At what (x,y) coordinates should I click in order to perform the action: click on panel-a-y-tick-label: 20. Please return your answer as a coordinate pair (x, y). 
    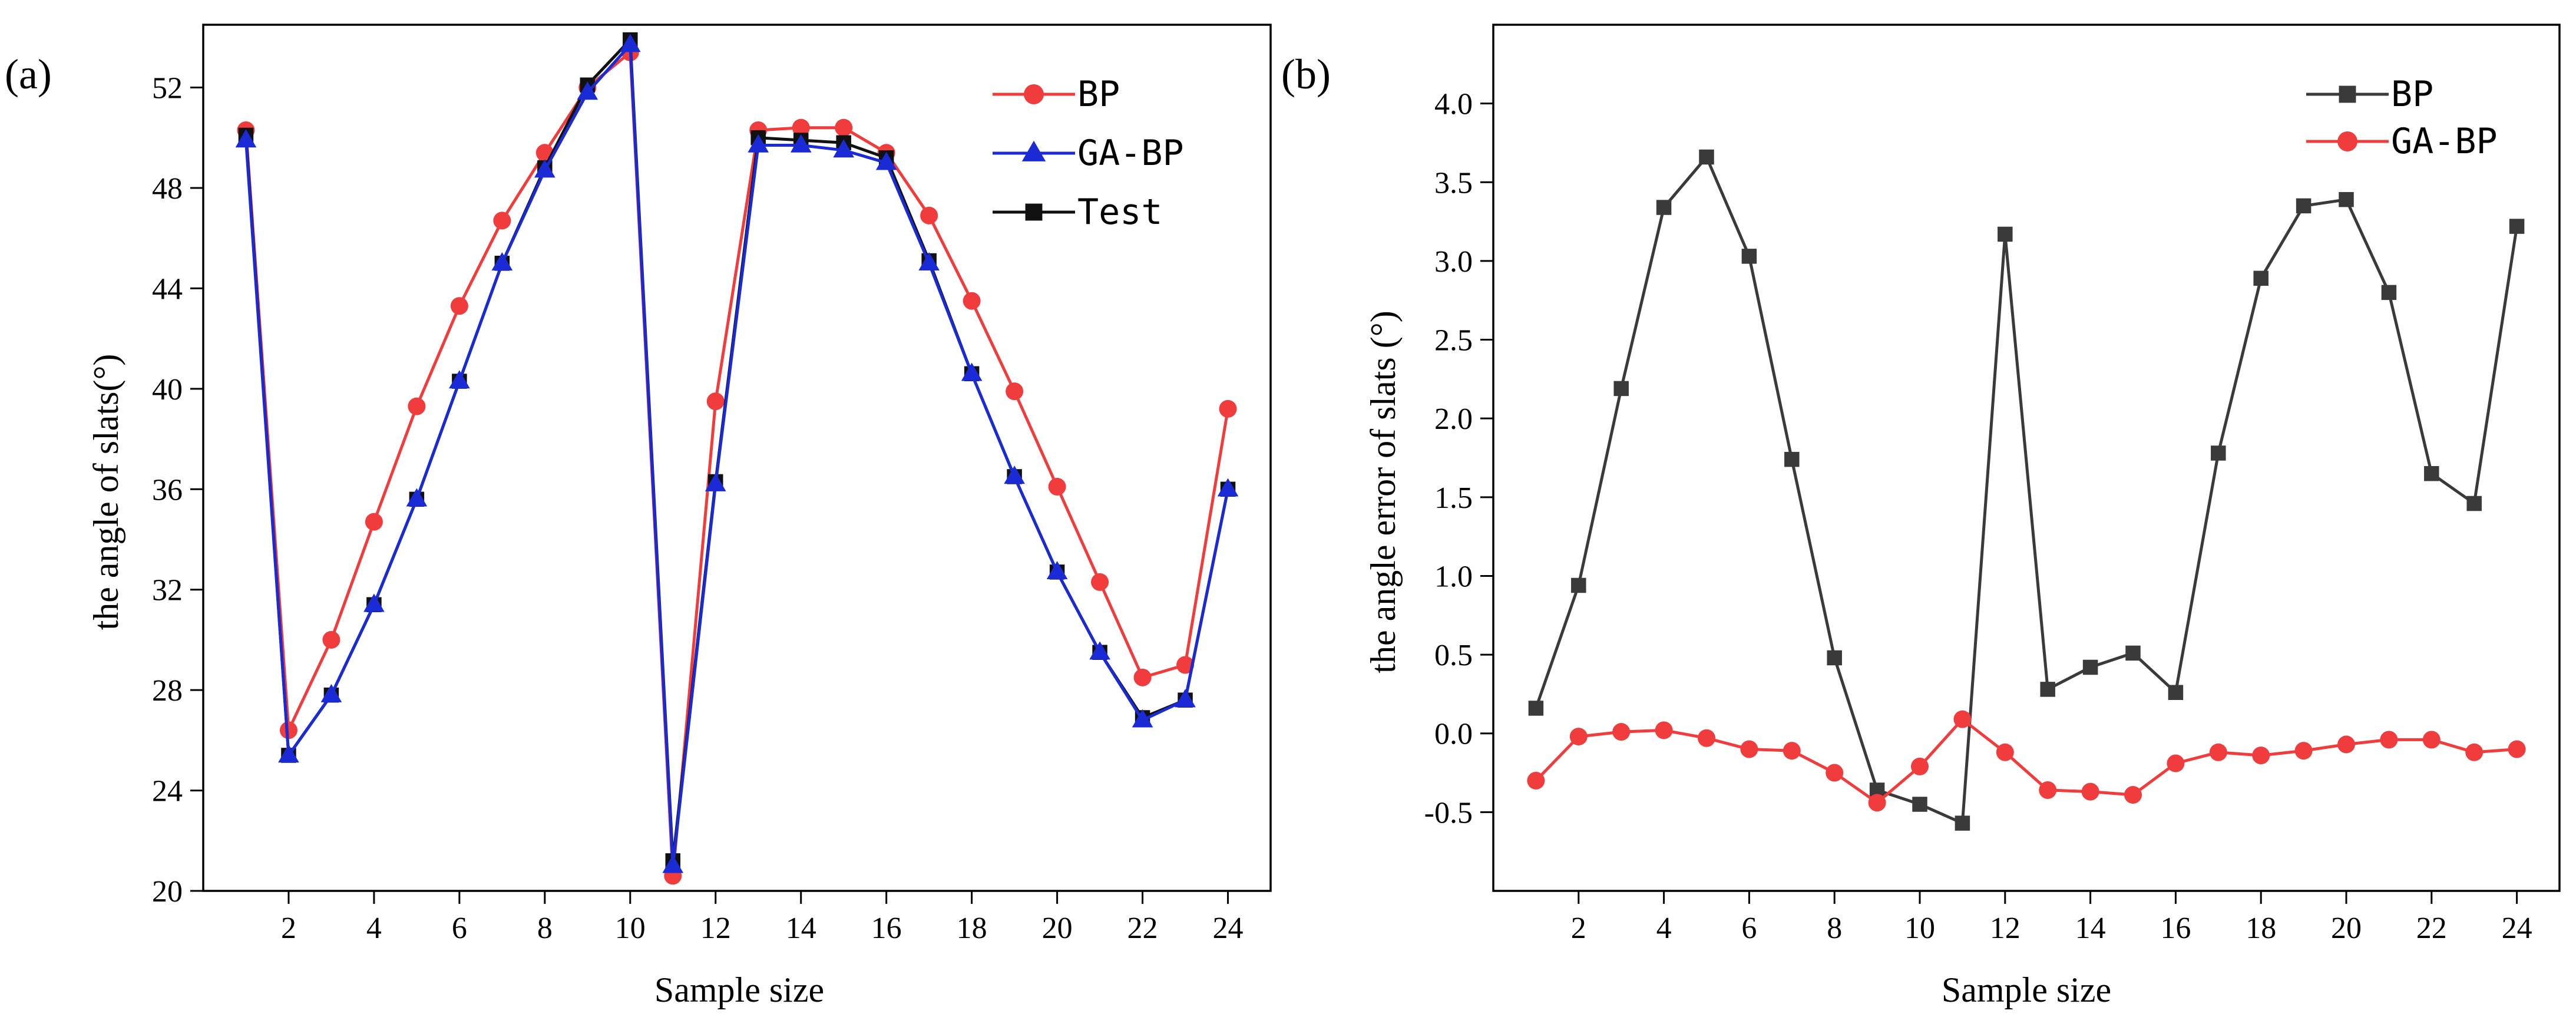
    Looking at the image, I should click on (167, 892).